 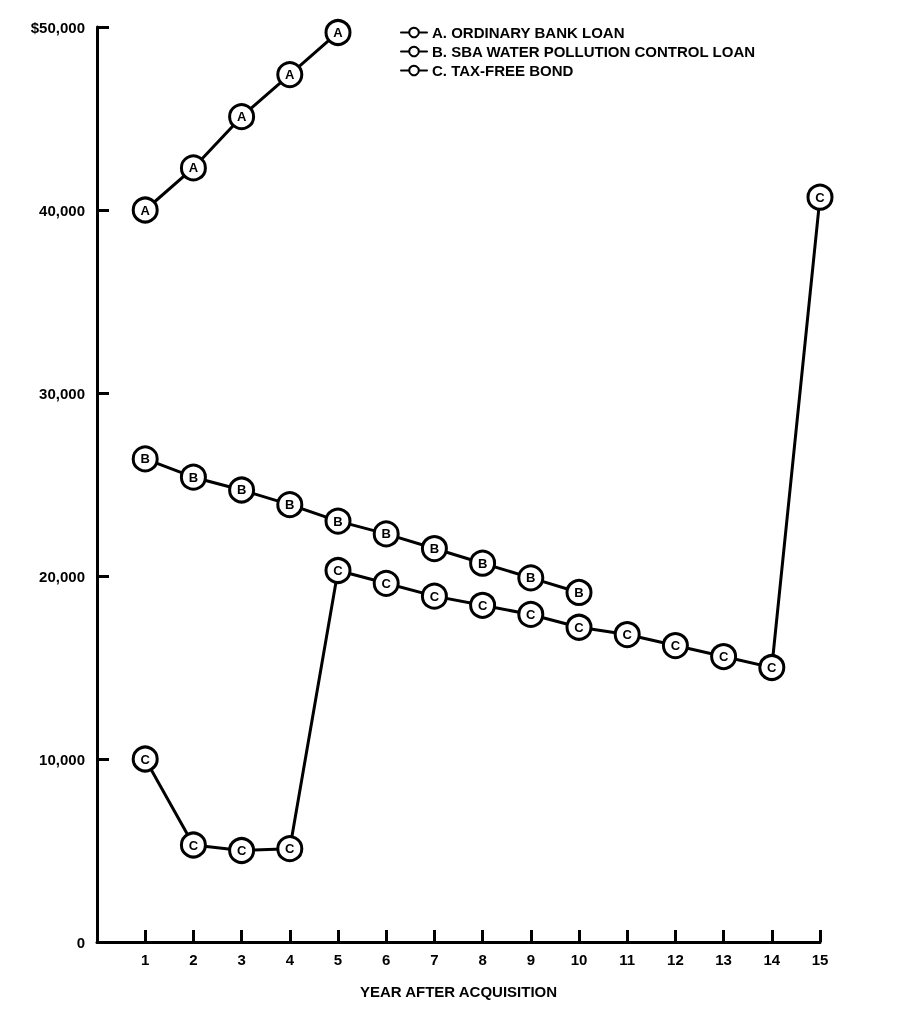 What do you see at coordinates (62, 759) in the screenshot?
I see `y-tick-label: 10,000` at bounding box center [62, 759].